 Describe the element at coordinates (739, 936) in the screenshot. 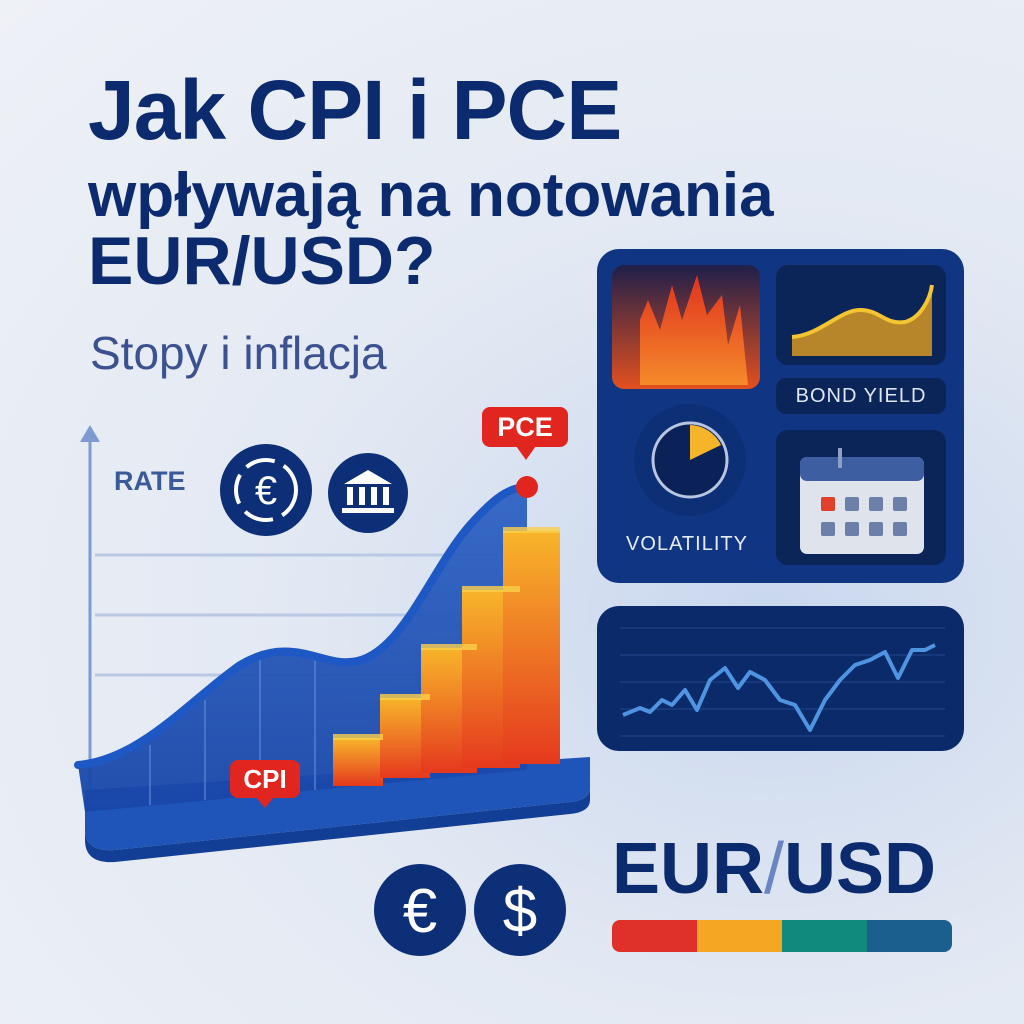

I see `strip-yellow` at that location.